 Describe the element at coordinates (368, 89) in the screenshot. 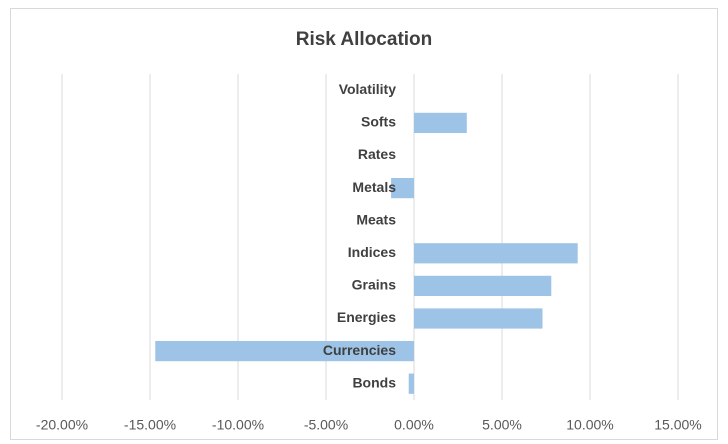

I see `y-tick-label: Volatility` at that location.